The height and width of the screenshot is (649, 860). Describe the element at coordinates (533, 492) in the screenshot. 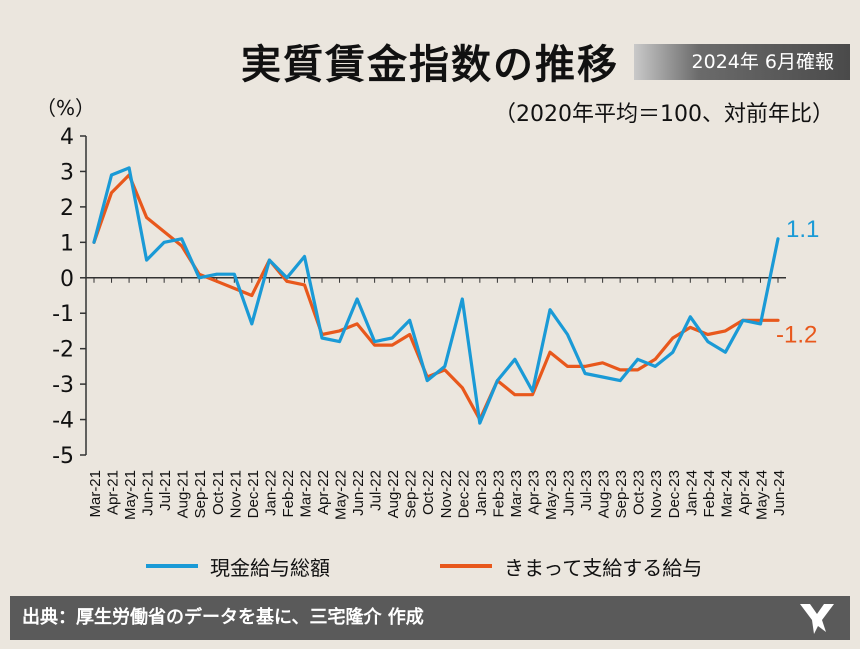

I see `x-tick-label: Apr-23` at that location.